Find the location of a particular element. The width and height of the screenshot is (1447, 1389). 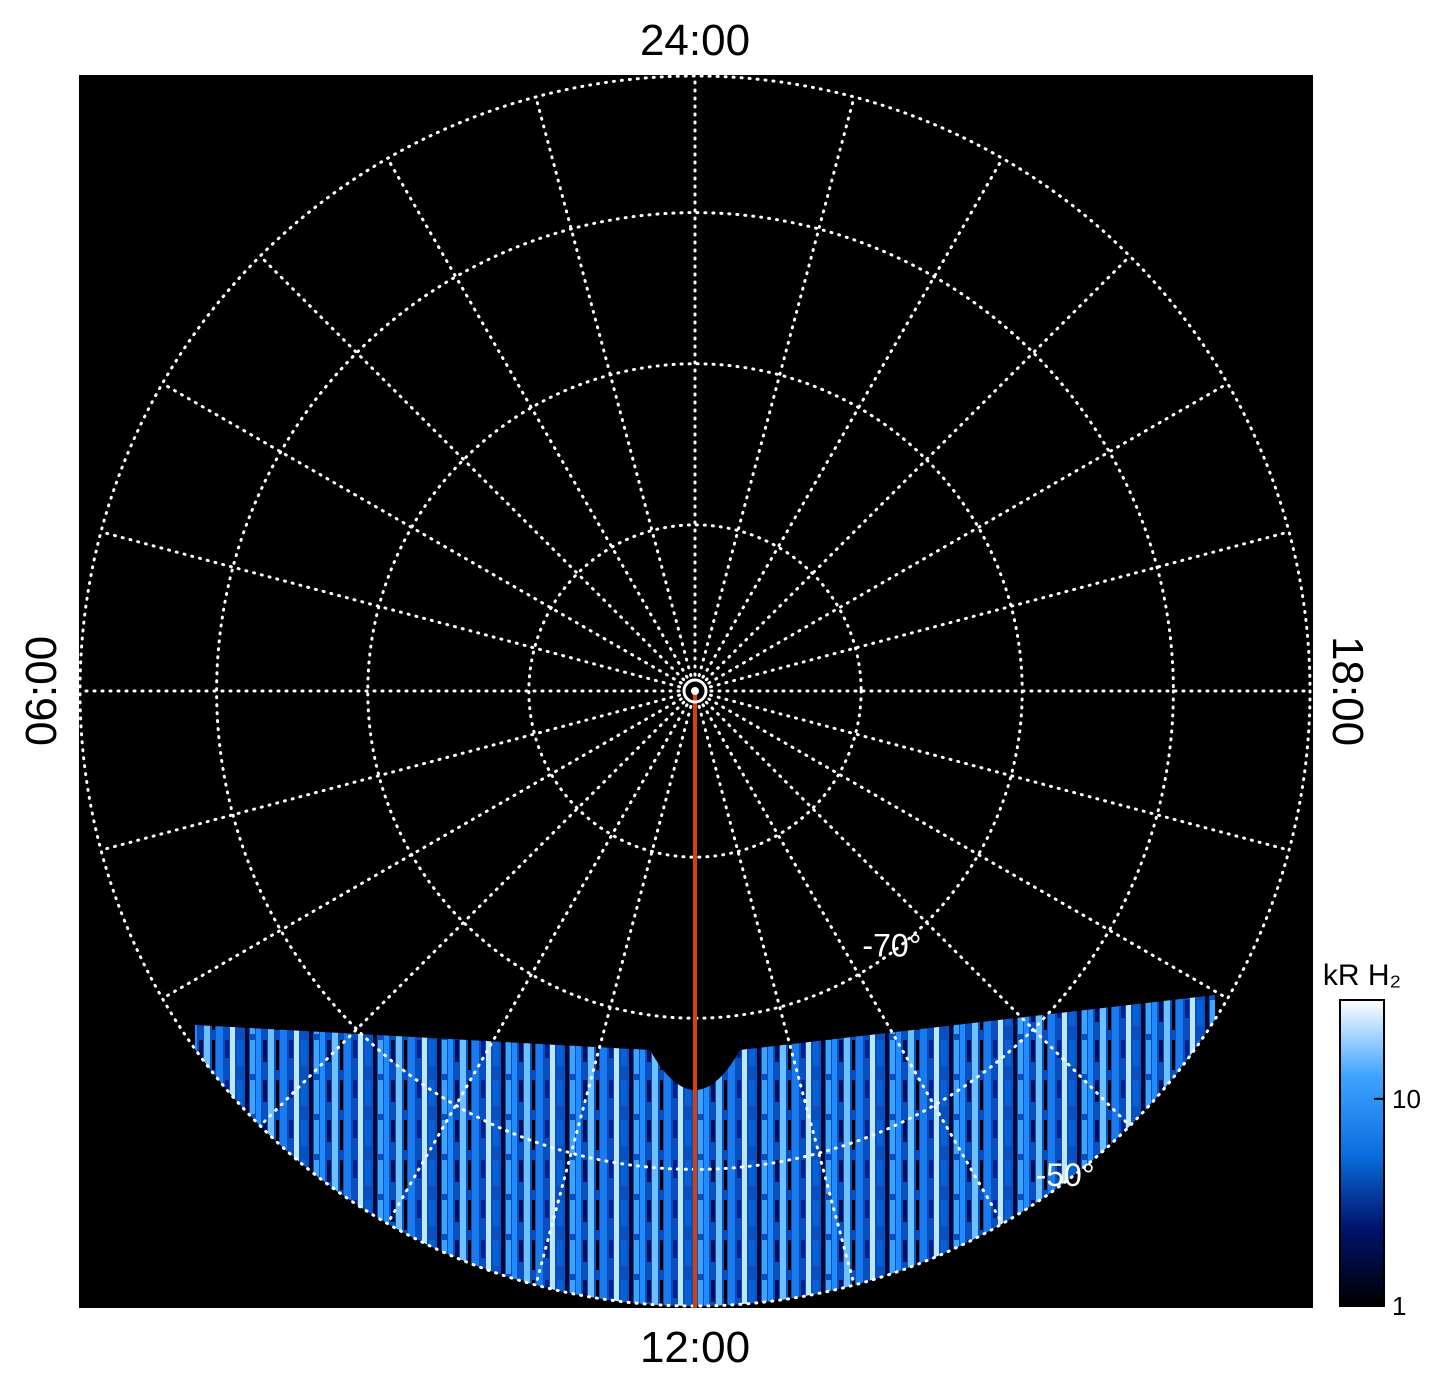

lat-ring is located at coordinates (695, 691).